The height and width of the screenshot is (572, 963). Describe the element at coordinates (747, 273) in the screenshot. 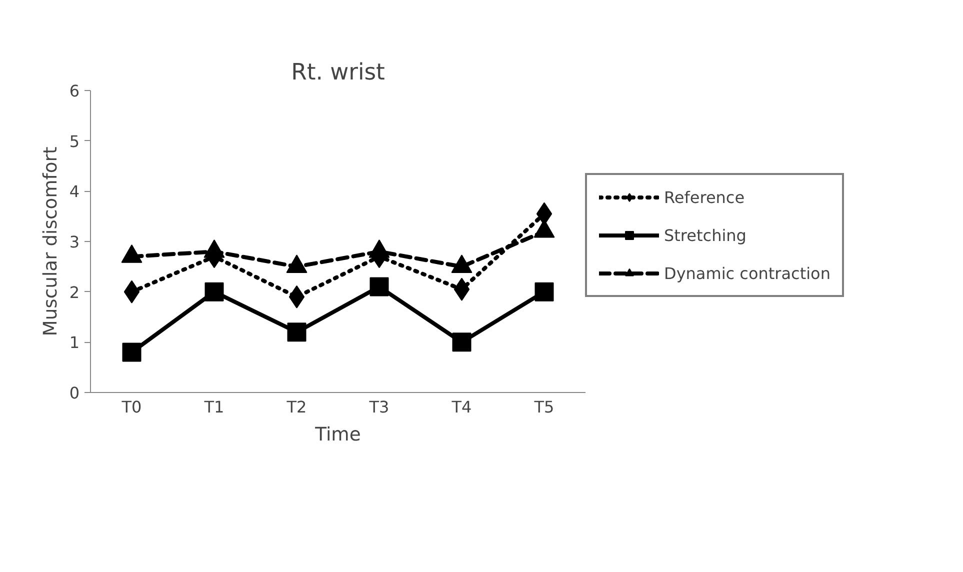

I see `legend-label: Dynamic contraction` at that location.